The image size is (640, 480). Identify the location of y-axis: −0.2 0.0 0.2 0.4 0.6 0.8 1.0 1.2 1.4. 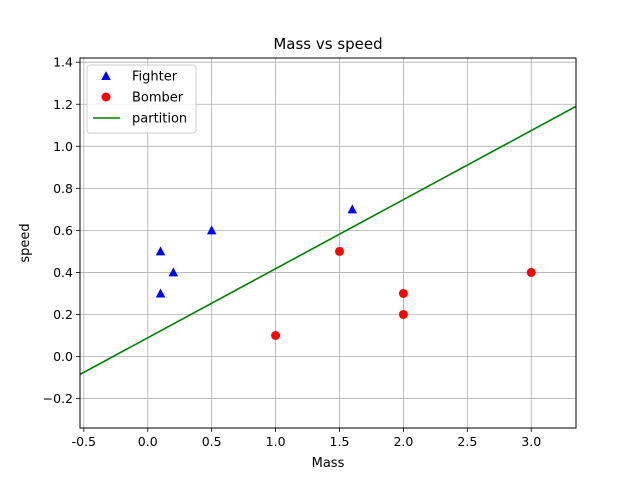
(61, 230).